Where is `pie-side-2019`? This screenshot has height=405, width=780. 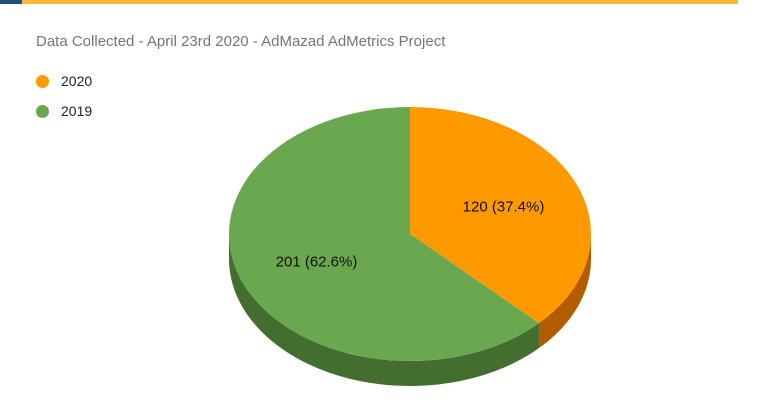
pie-side-2019 is located at coordinates (384, 310).